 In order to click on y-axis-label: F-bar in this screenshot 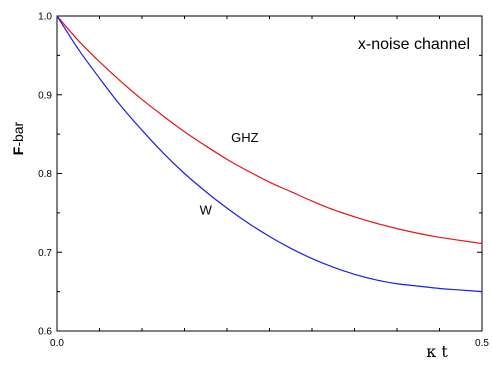, I will do `click(18, 138)`.